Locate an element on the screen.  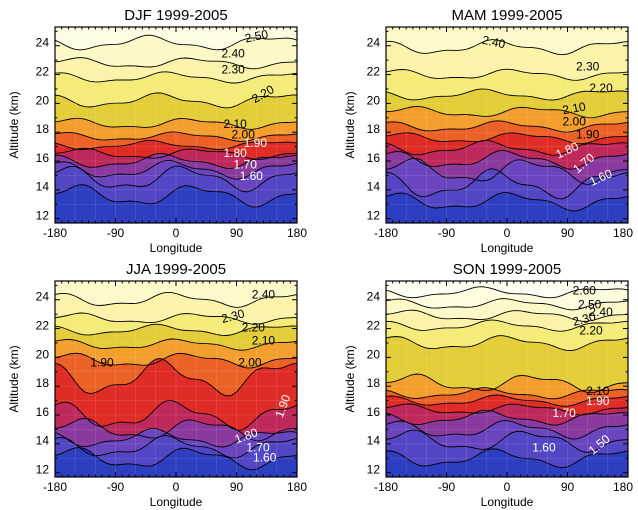
contour-labels: 2.402.302.202.102.001.901.901.801.701.60 is located at coordinates (191, 376).